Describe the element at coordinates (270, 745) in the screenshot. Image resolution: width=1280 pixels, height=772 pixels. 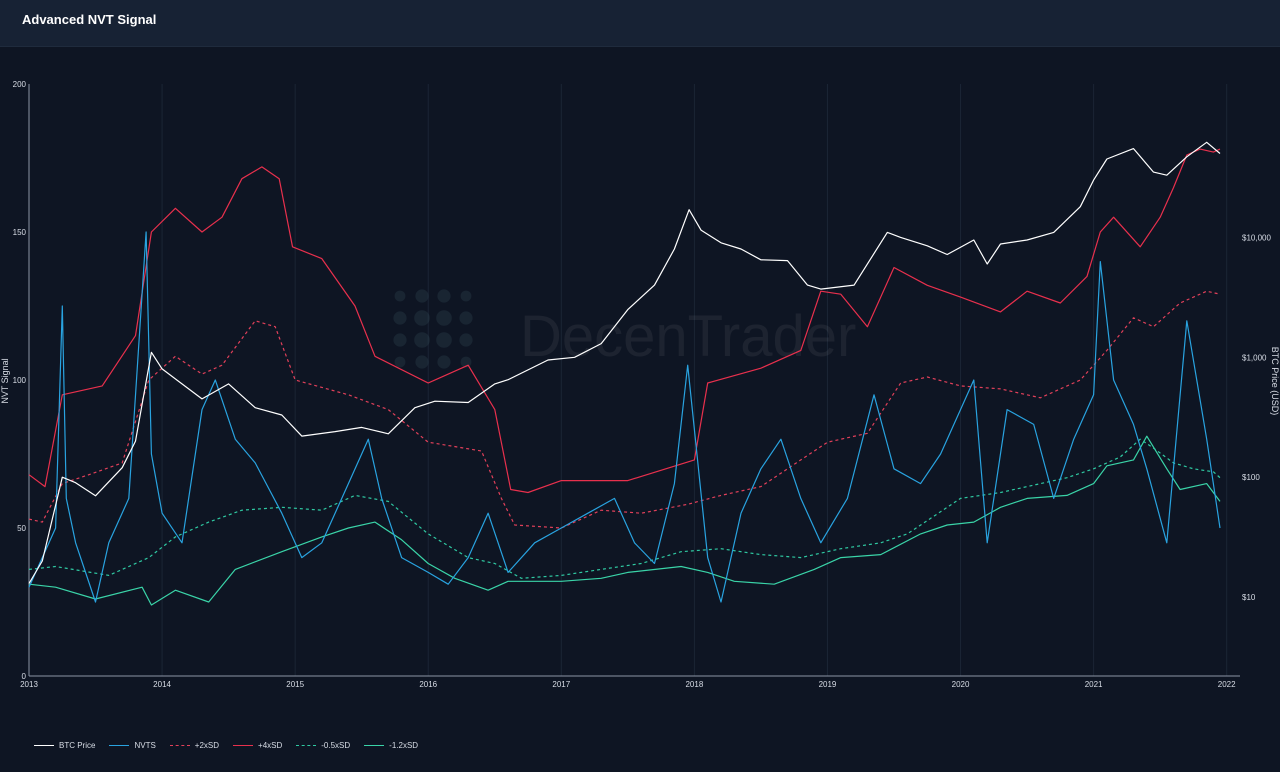
I see `legend-label: +4xSD` at that location.